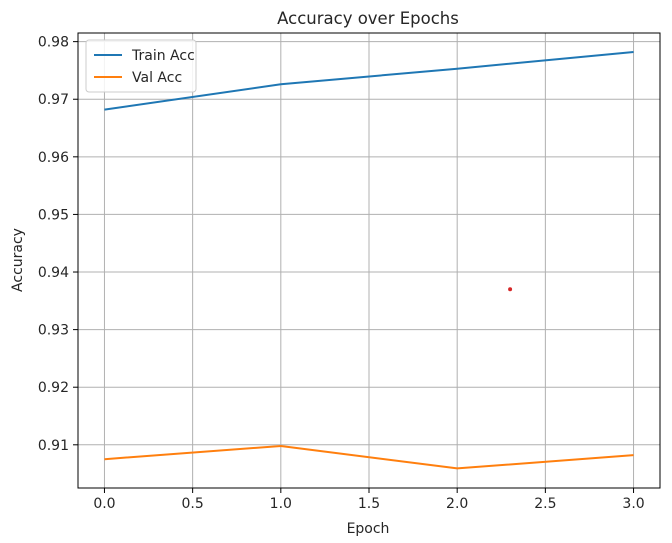 The image size is (672, 543). Describe the element at coordinates (281, 504) in the screenshot. I see `x-tick-label: 1.0` at that location.